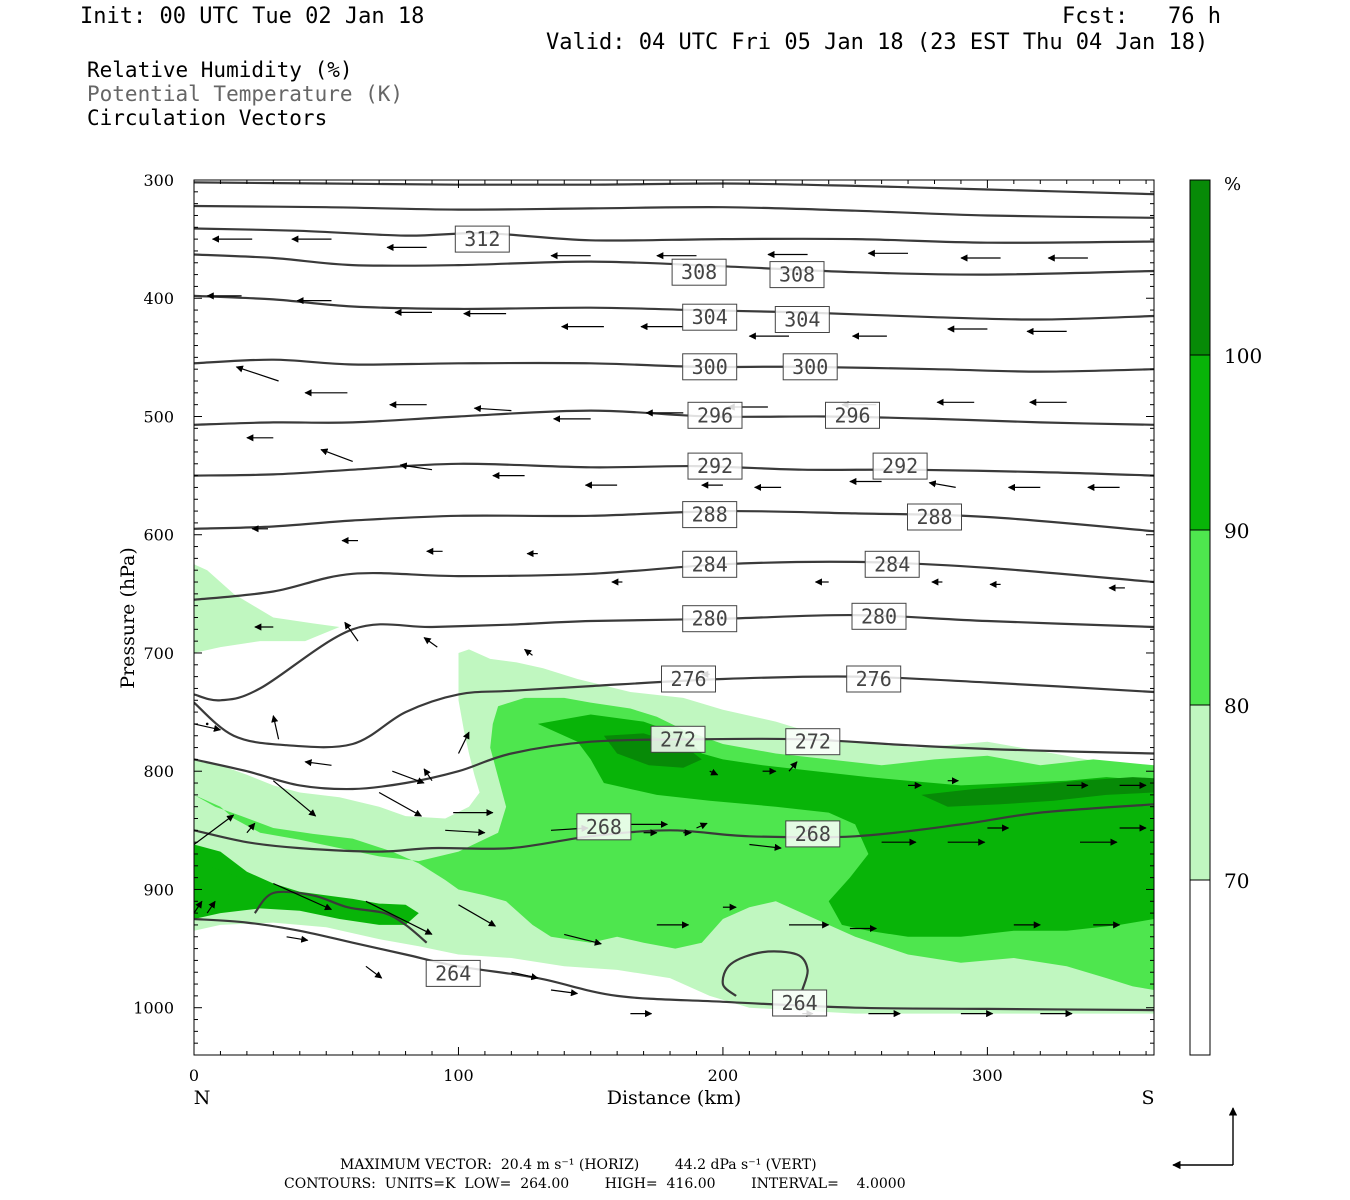  I want to click on y-tick-label: 500, so click(158, 416).